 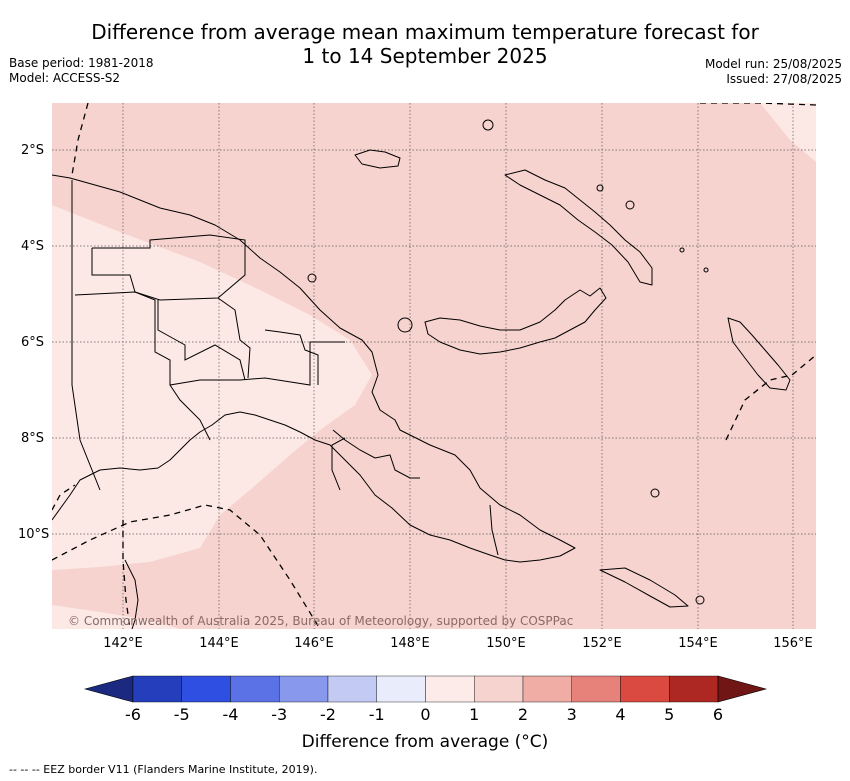 I want to click on colorbar, so click(x=425, y=689).